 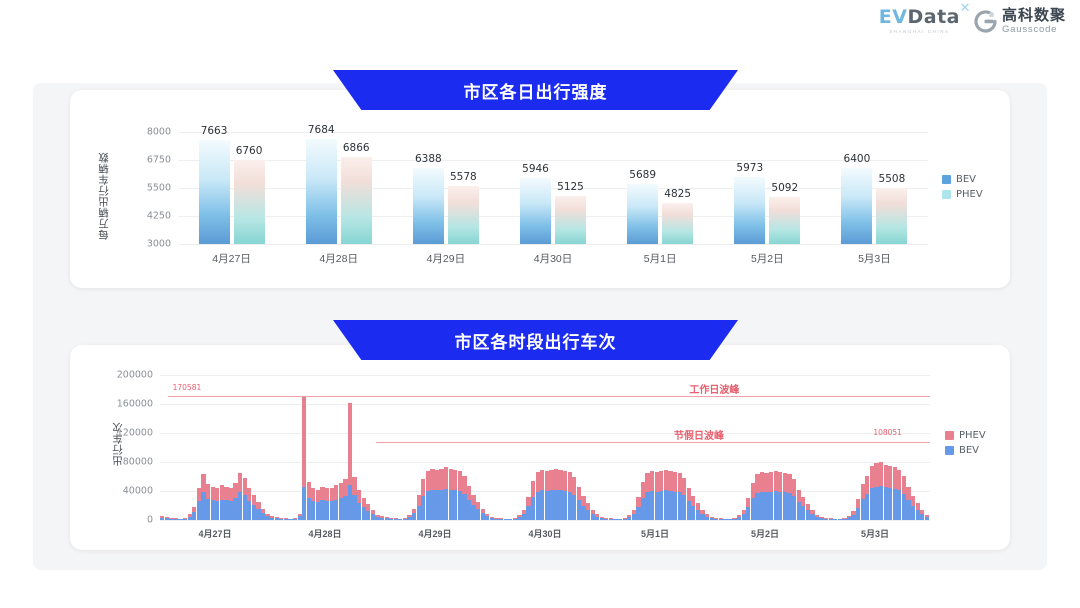 I want to click on chart1-legend-item-phev: PHEV, so click(x=962, y=194).